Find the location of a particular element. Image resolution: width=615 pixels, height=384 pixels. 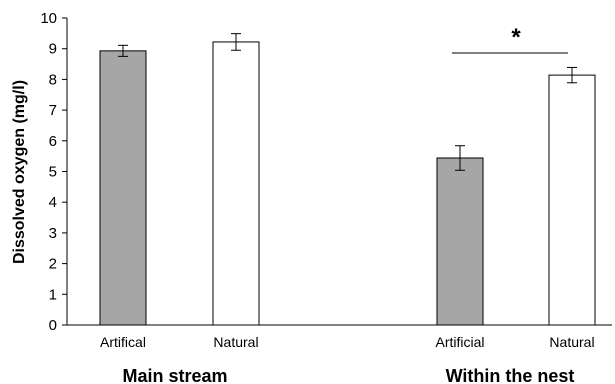

group-label: Within the nest is located at coordinates (510, 375).